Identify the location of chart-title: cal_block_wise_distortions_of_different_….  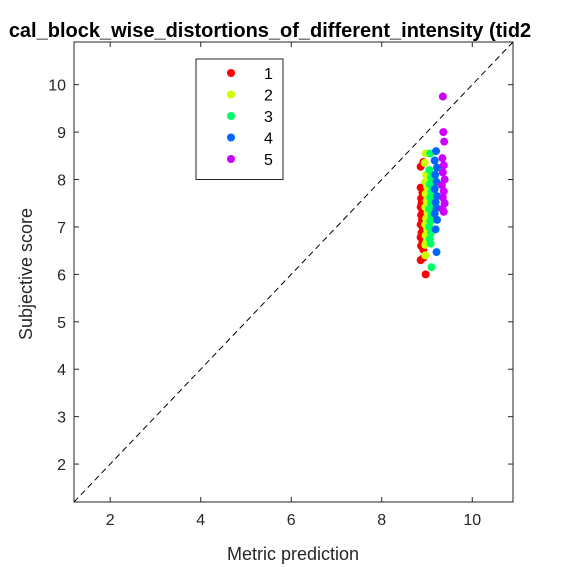
(270, 31).